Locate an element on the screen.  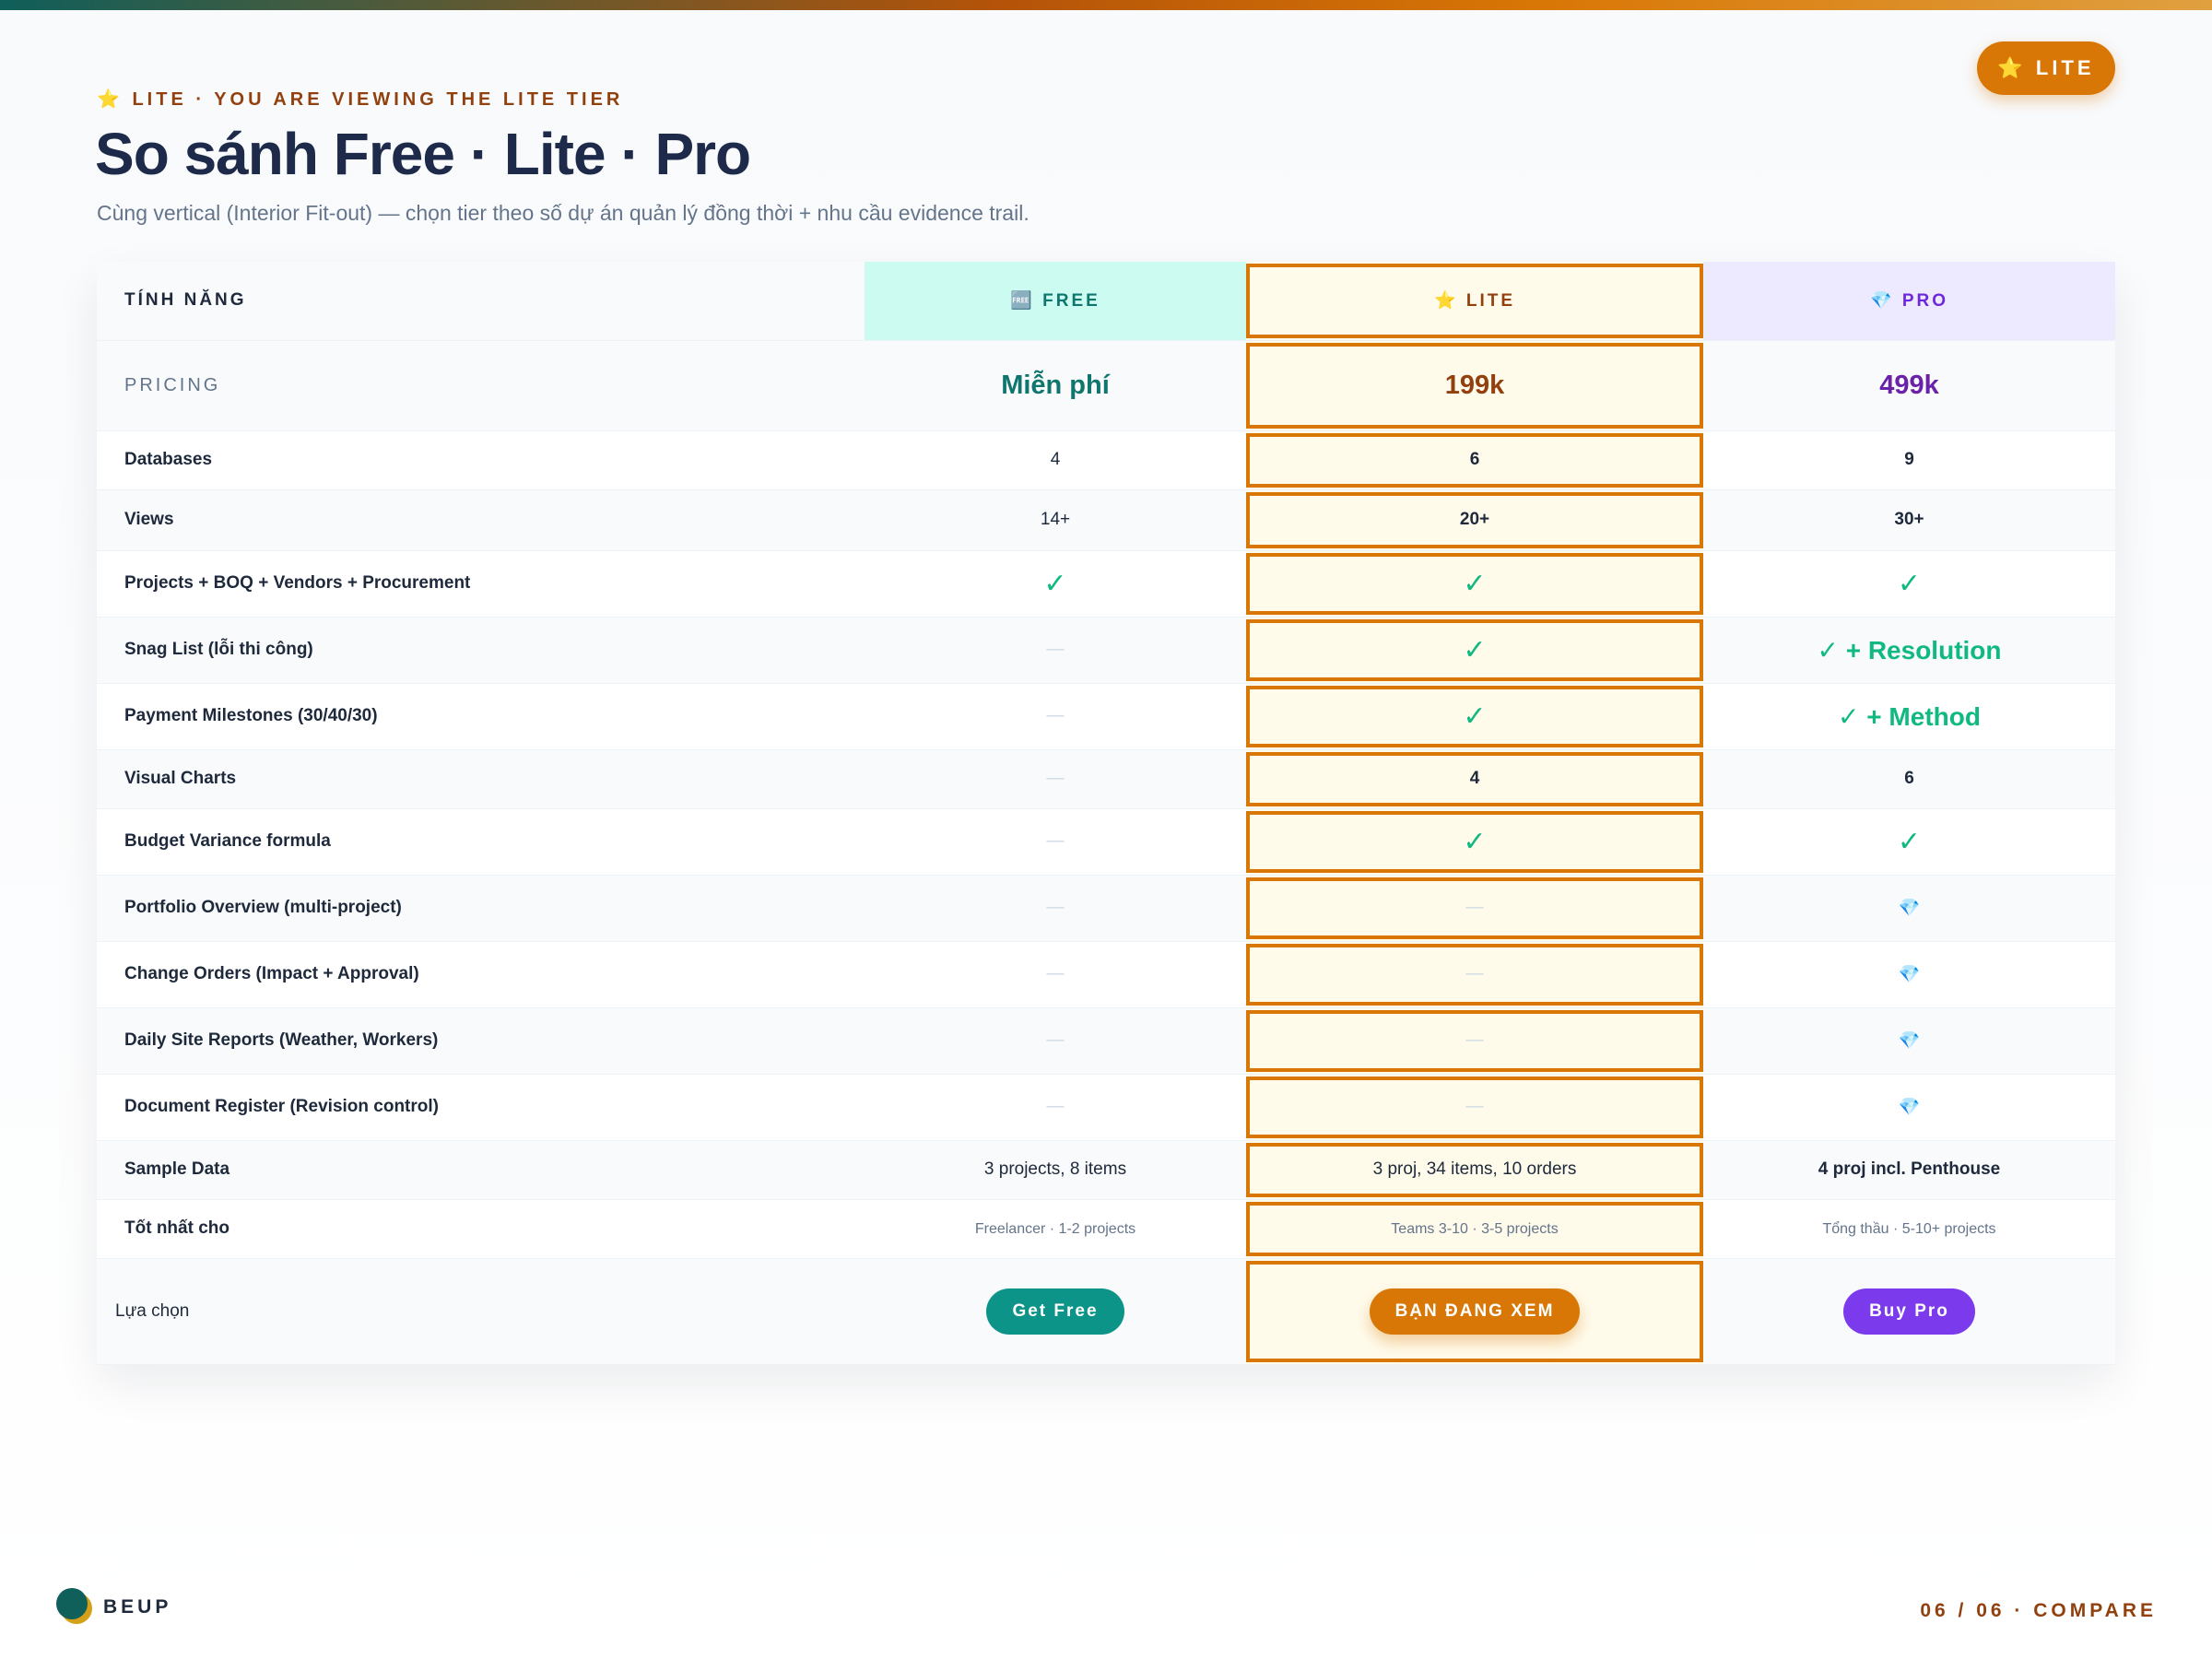
table-cell: 4 proj incl. Penthouse is located at coordinates (1909, 1170).